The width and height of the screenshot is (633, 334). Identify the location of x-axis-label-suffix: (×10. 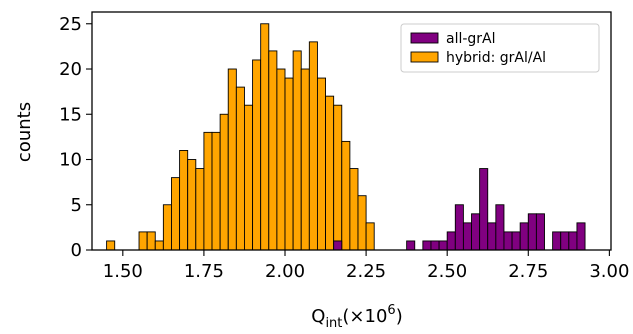
(364, 316).